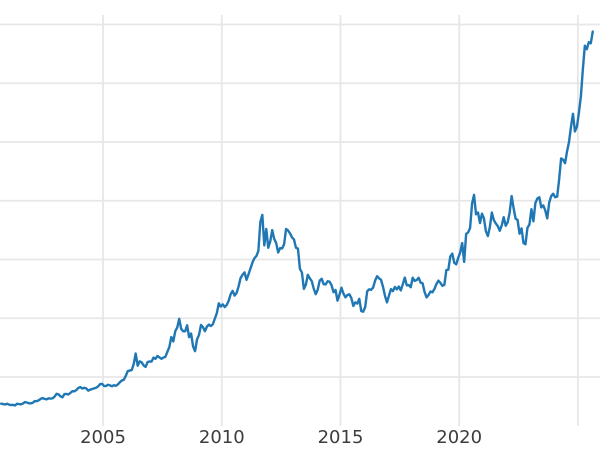 The image size is (600, 450). I want to click on x-tick-label-2005: 2005, so click(103, 437).